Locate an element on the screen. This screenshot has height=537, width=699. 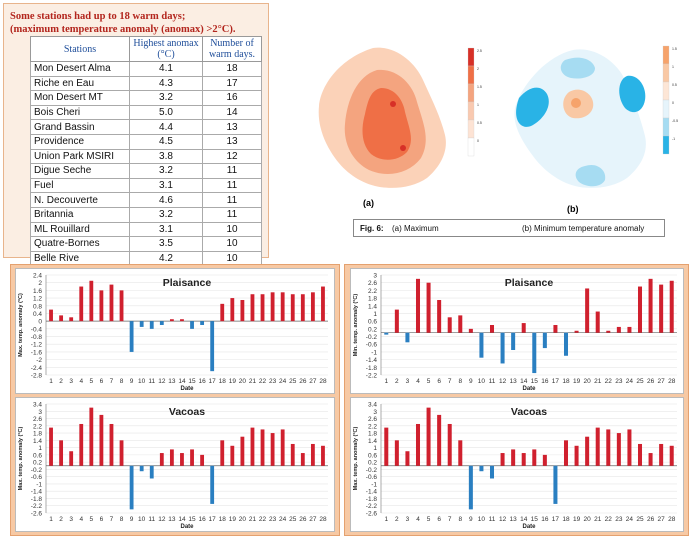
x-tick-label: 1 is located at coordinates (51, 519).